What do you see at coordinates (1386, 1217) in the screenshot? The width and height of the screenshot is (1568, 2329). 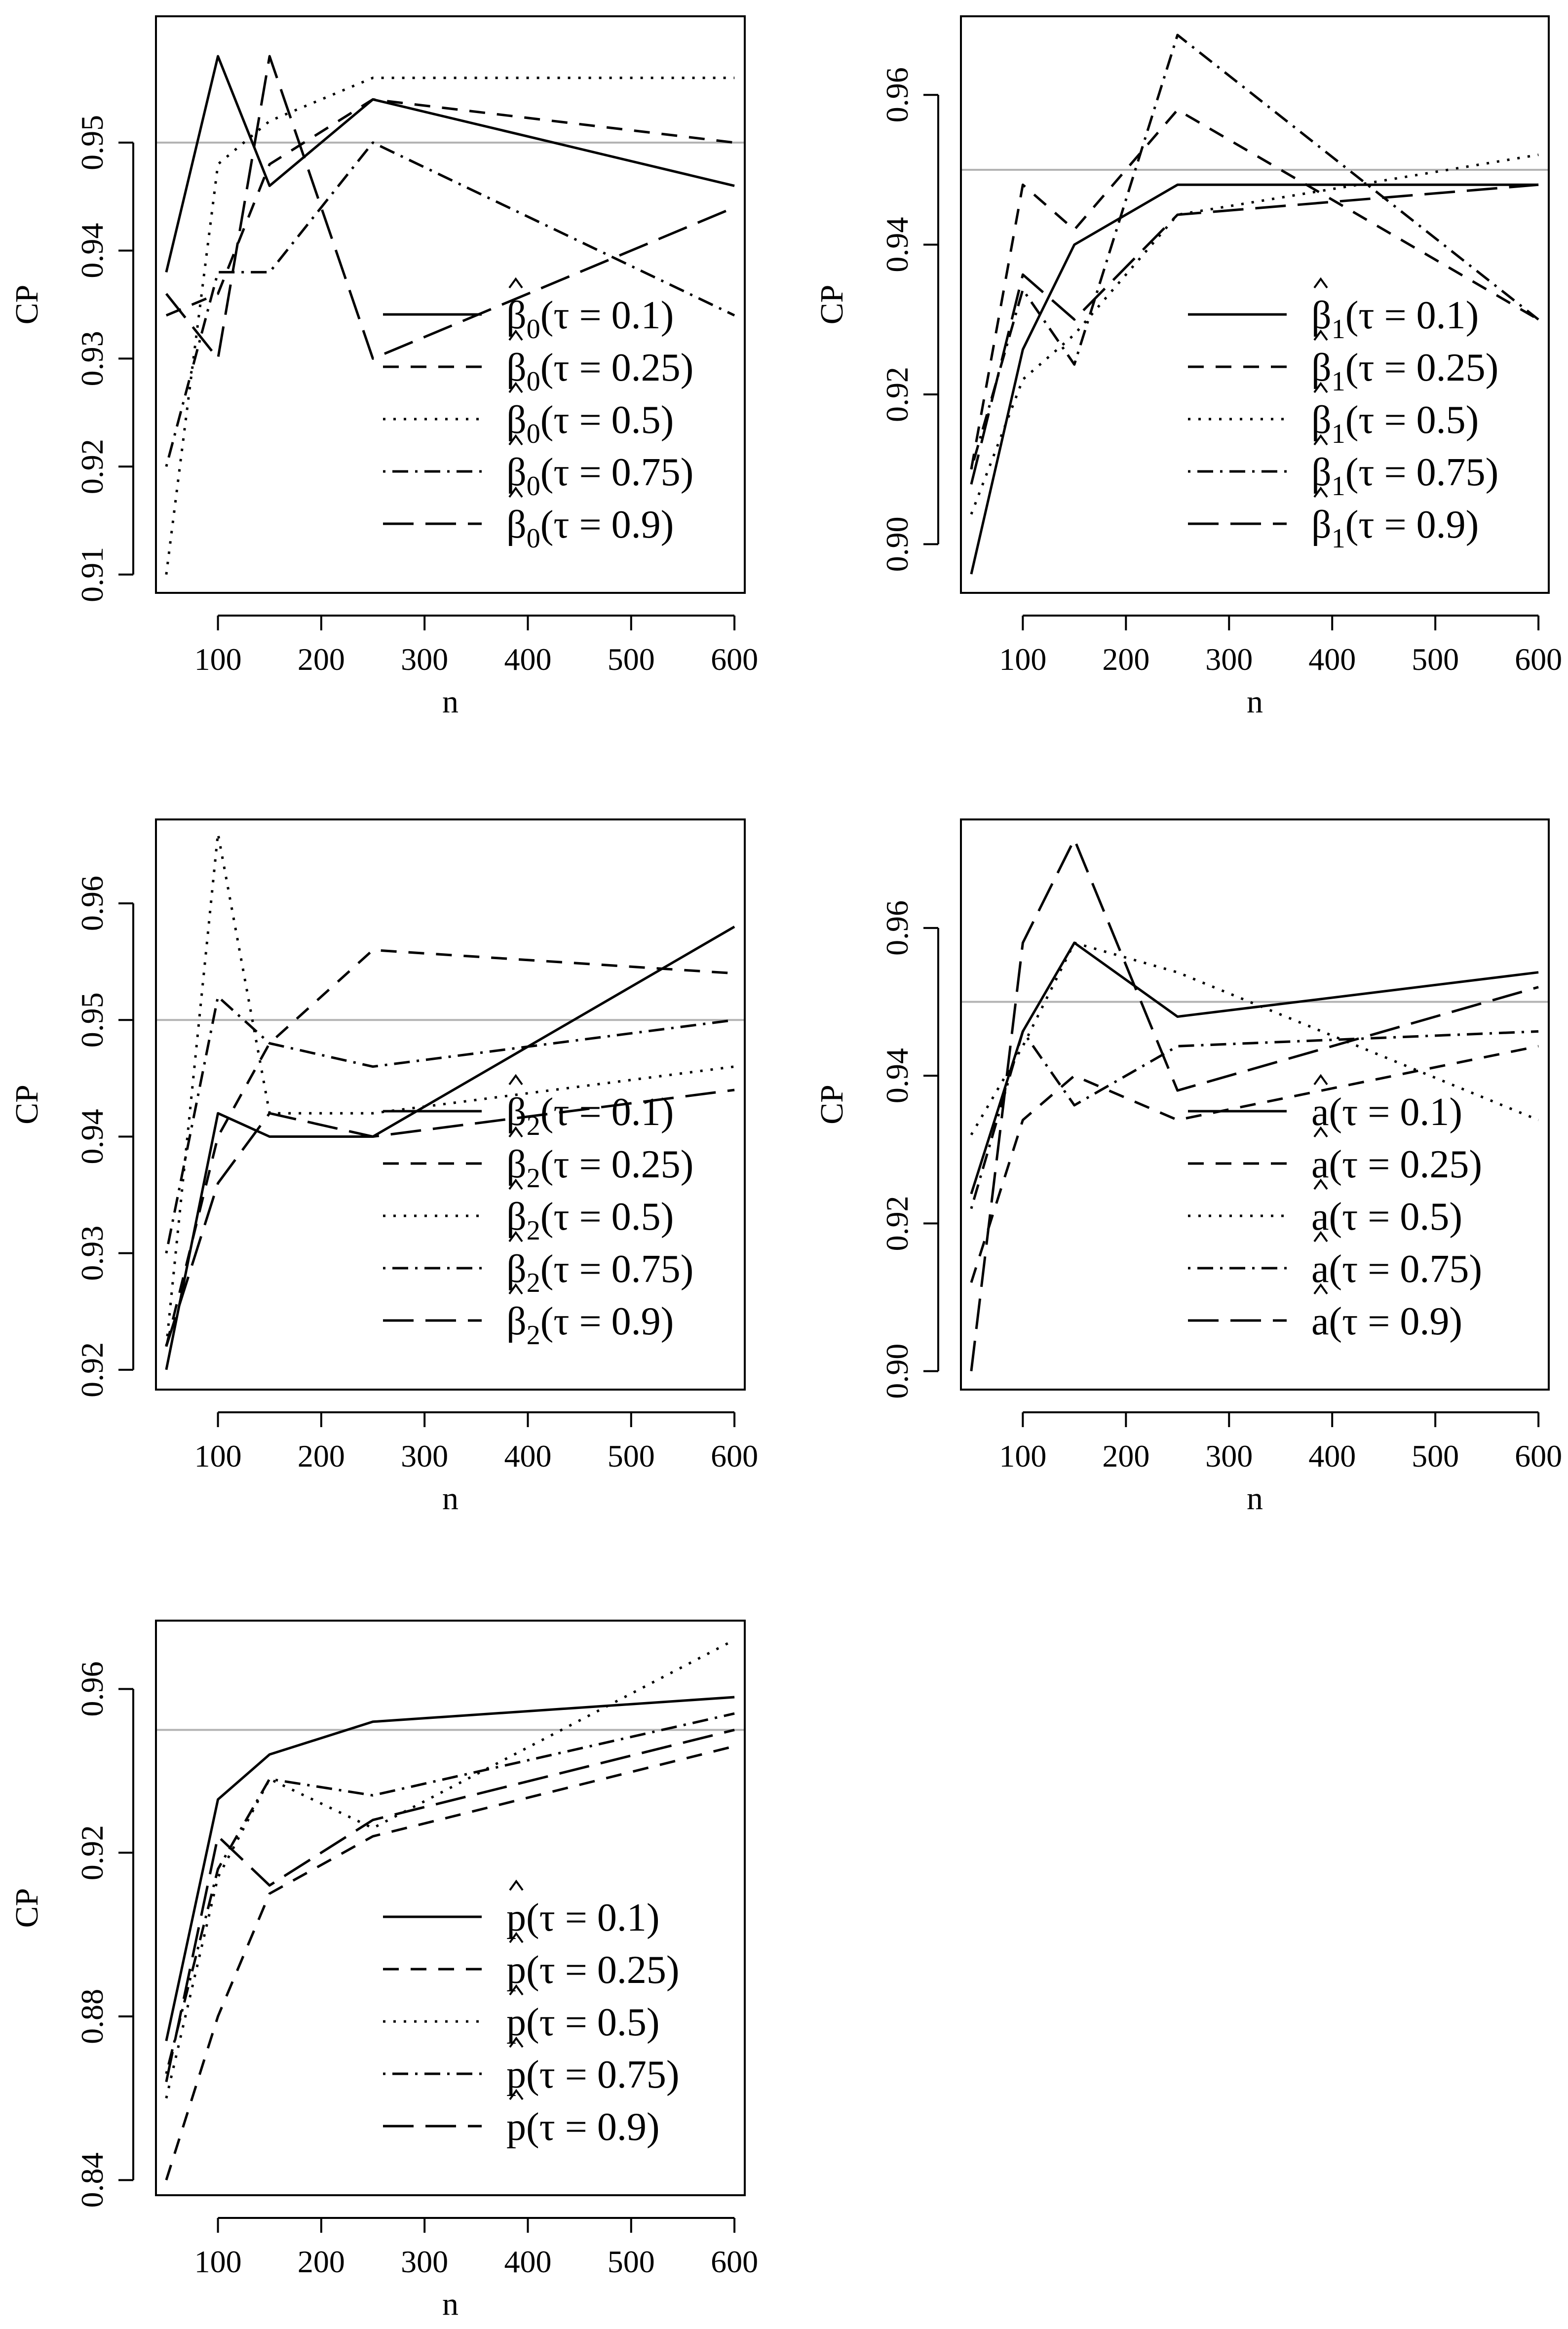 I see `legend-label-3: a(τ = 0.5)` at bounding box center [1386, 1217].